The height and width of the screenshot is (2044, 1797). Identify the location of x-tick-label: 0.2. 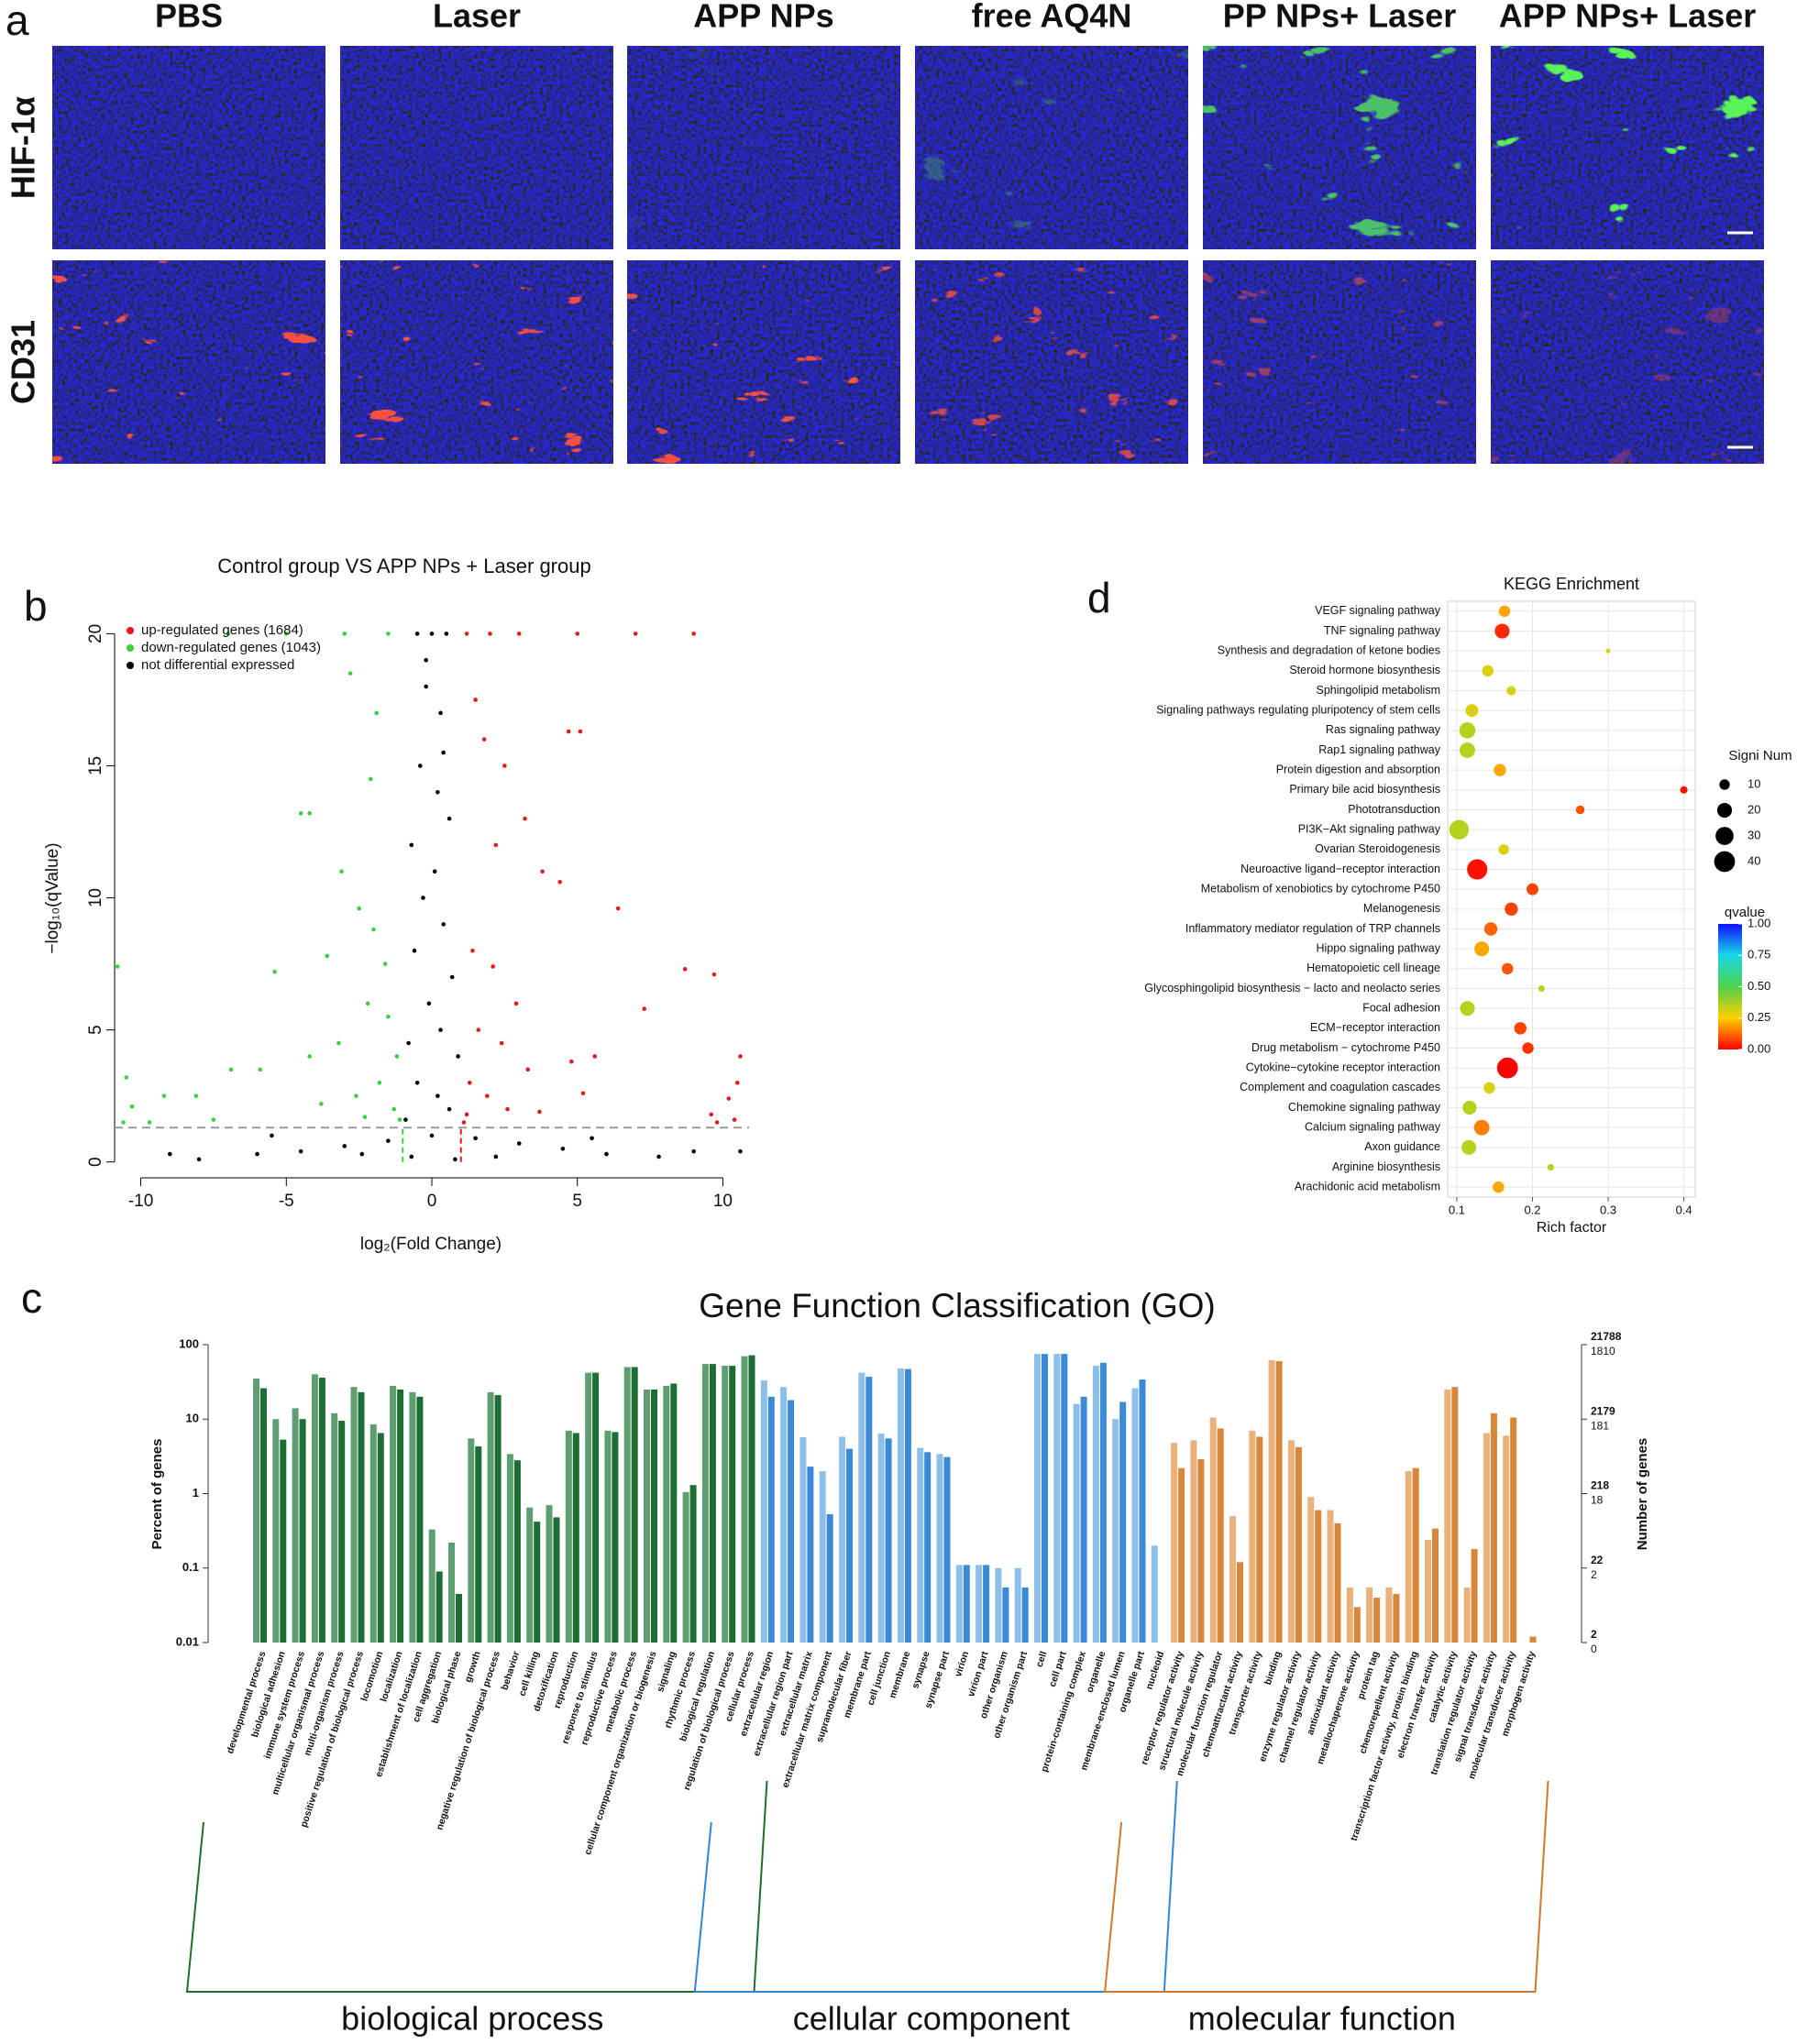
(1532, 1209).